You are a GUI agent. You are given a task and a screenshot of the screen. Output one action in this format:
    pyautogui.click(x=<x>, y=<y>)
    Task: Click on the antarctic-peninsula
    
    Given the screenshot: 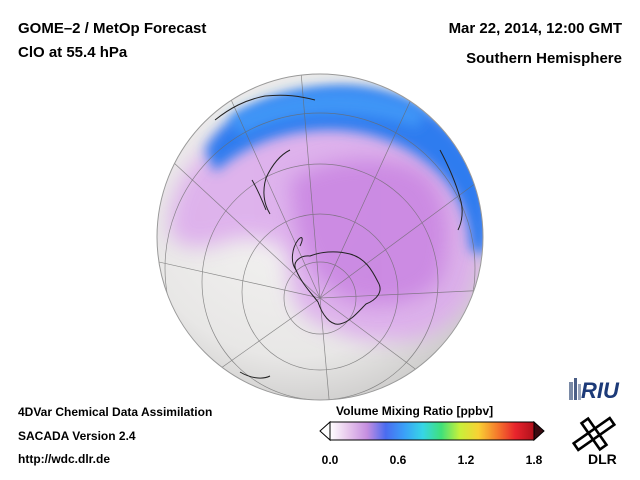 What is the action you would take?
    pyautogui.click(x=297, y=254)
    